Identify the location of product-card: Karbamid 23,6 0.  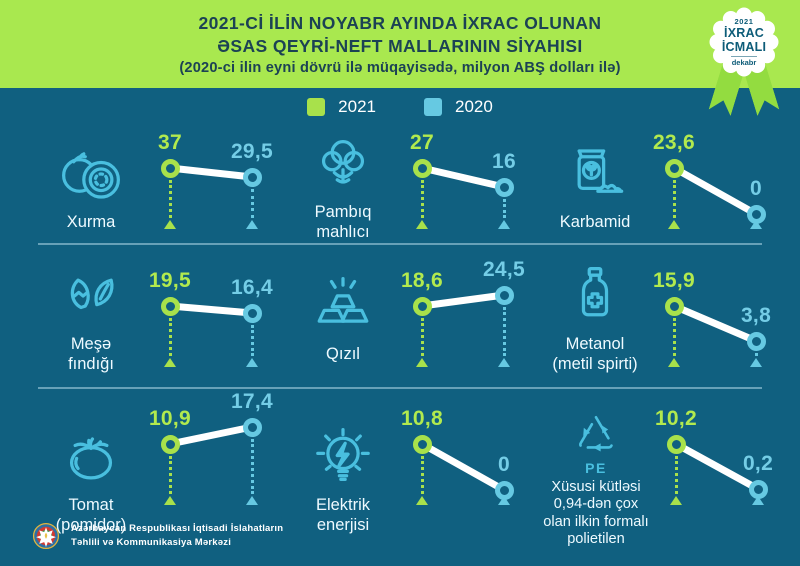
(660, 185).